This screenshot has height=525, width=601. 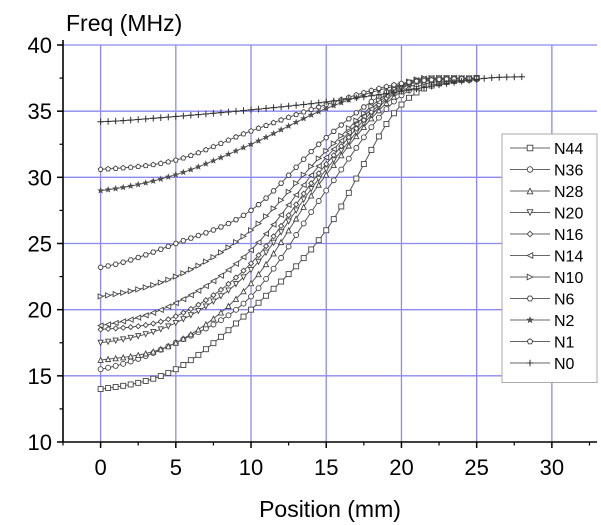 What do you see at coordinates (40, 45) in the screenshot?
I see `y-tick-label: 40` at bounding box center [40, 45].